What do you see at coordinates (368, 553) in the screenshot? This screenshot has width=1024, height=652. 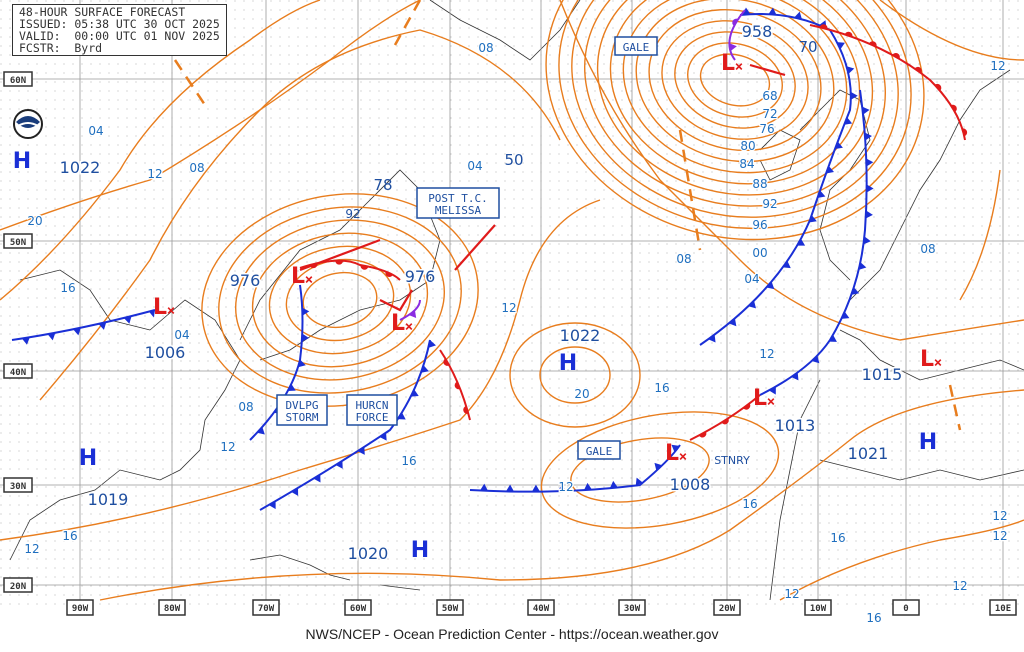 I see `central-pressure-label: 1020` at bounding box center [368, 553].